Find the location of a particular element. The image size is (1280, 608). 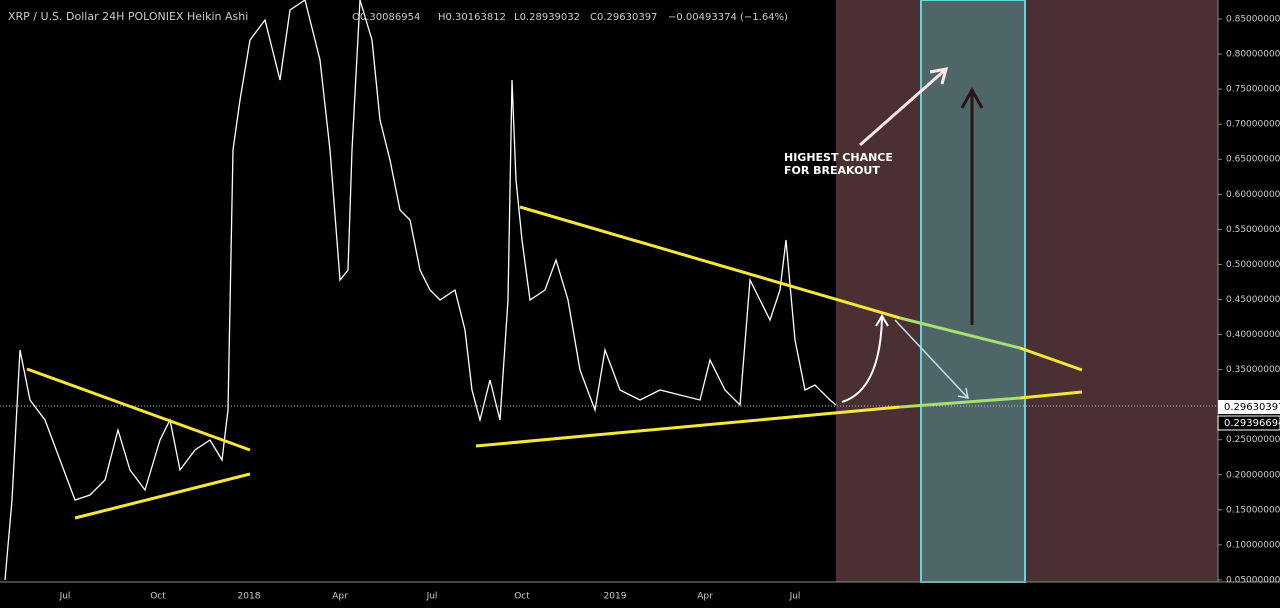

ohlc-high: H0.30163812 is located at coordinates (472, 17).